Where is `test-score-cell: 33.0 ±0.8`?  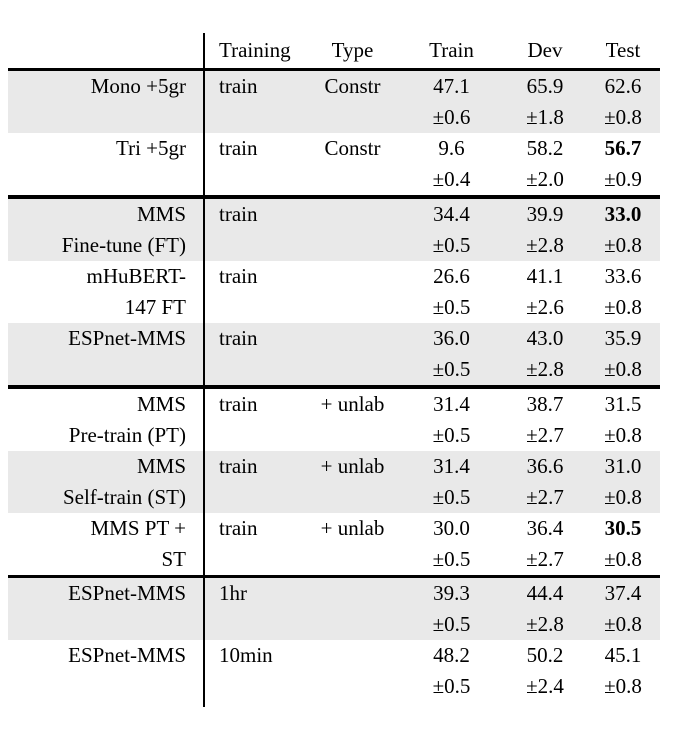 test-score-cell: 33.0 ±0.8 is located at coordinates (623, 230).